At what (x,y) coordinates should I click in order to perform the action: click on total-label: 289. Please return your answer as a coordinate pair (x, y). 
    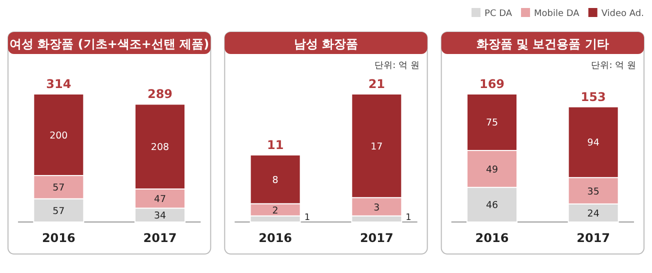
    Looking at the image, I should click on (160, 94).